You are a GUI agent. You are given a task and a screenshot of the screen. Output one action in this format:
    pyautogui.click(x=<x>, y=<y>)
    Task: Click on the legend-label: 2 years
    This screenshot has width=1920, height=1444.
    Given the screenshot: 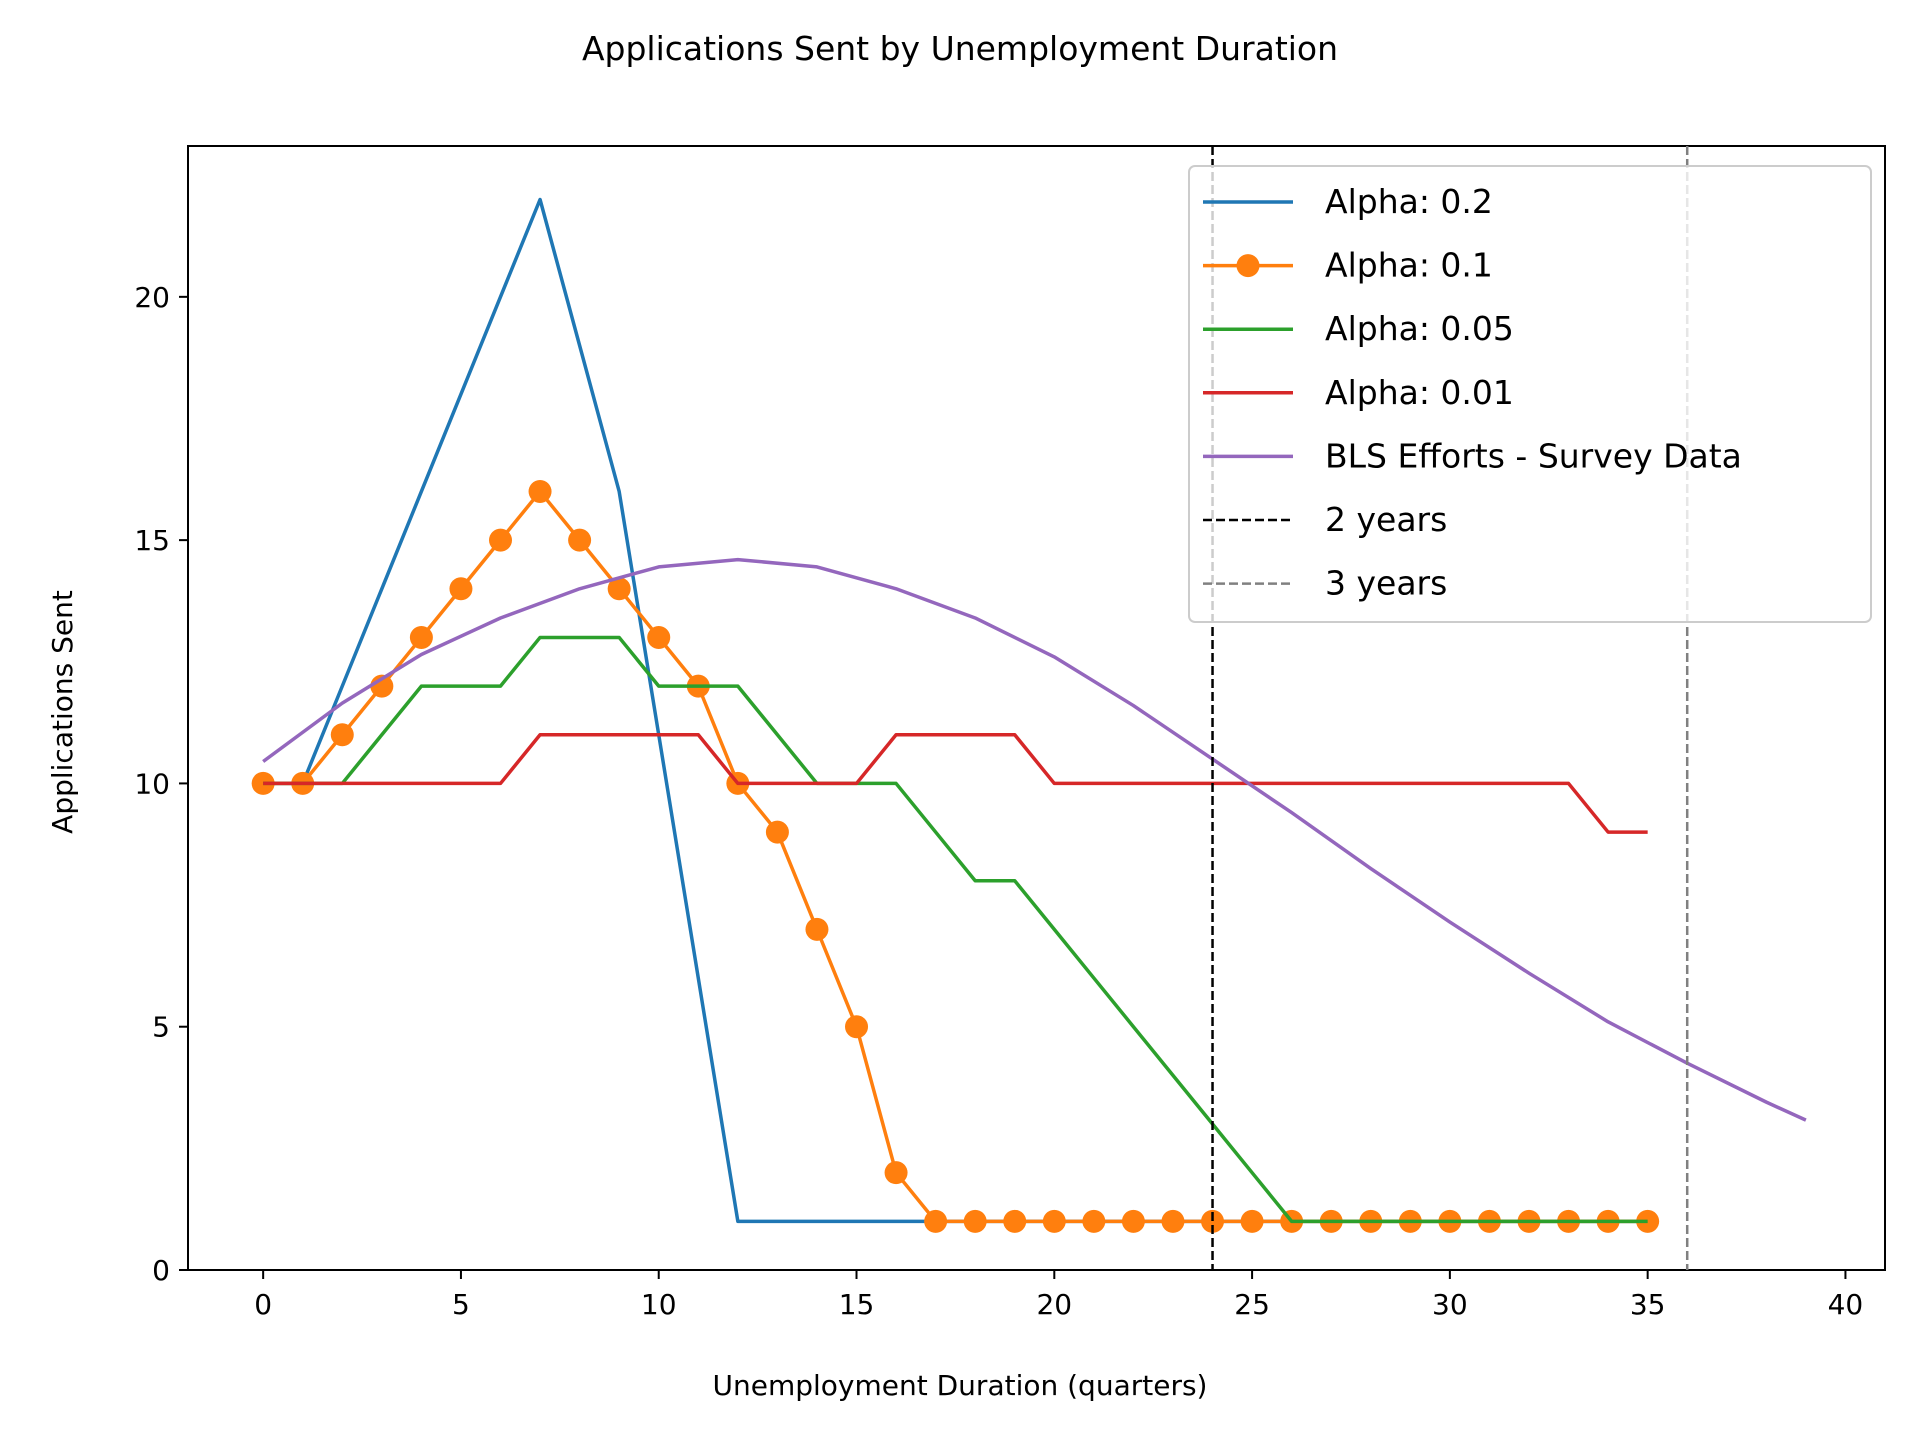 What is the action you would take?
    pyautogui.click(x=1386, y=519)
    